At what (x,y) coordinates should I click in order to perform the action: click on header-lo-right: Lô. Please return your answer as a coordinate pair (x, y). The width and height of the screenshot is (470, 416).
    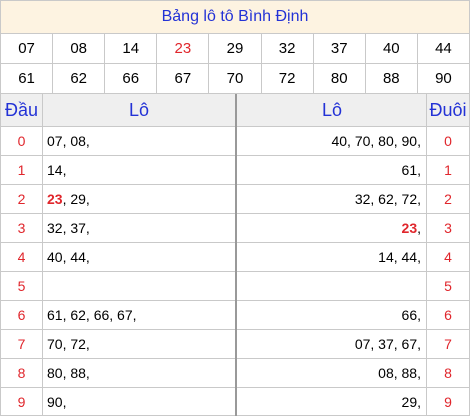
    Looking at the image, I should click on (332, 110).